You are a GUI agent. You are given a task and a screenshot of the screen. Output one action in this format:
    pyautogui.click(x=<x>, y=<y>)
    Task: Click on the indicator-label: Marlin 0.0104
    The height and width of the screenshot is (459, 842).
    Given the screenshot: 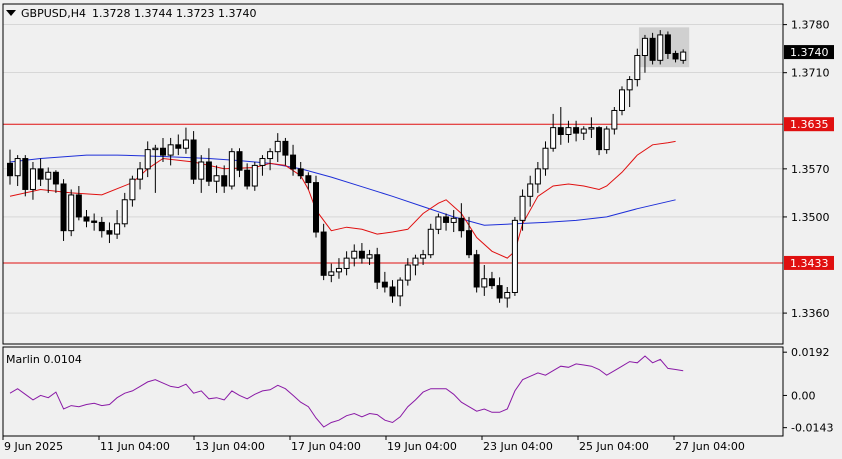 What is the action you would take?
    pyautogui.click(x=44, y=359)
    